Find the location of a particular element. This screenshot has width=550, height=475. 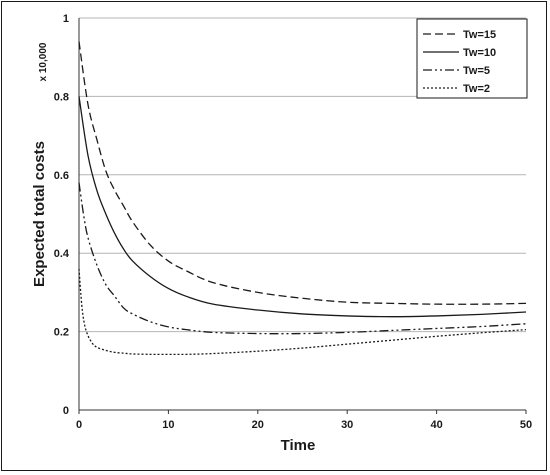

legend-label-3: Tw=2 is located at coordinates (476, 89).